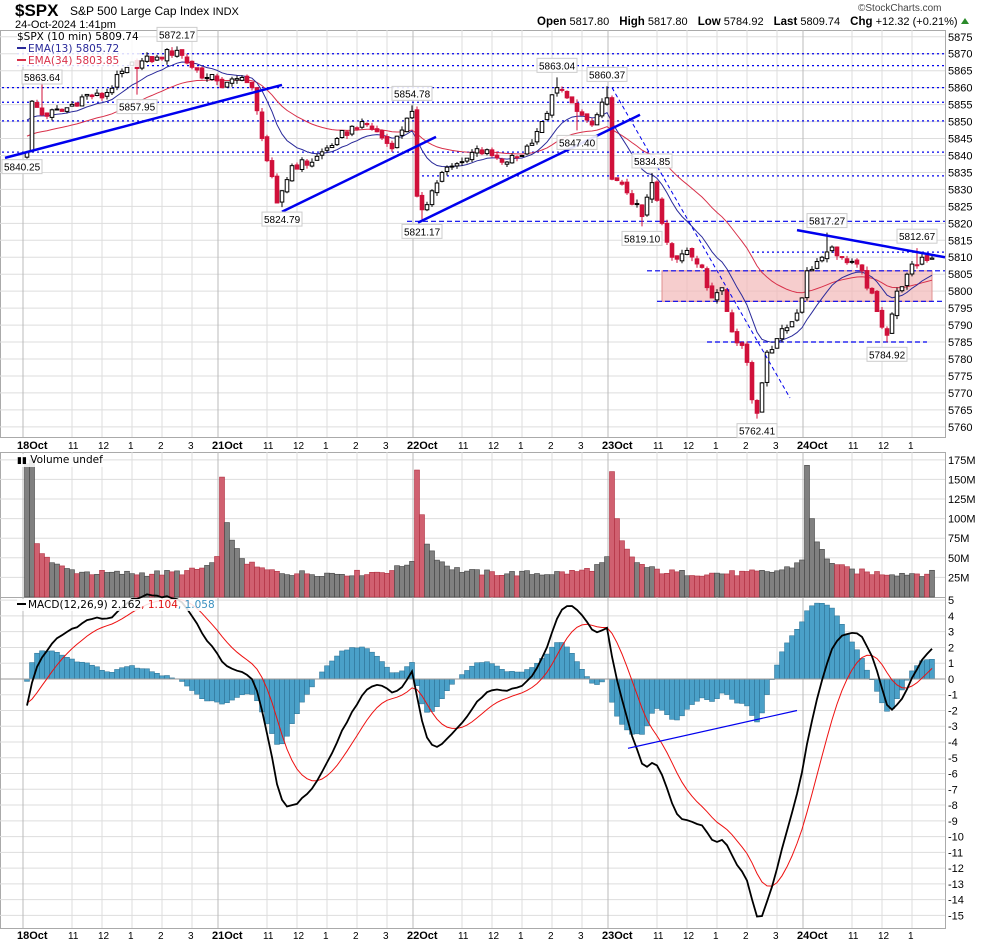 This screenshot has height=941, width=990. Describe the element at coordinates (386, 936) in the screenshot. I see `hour-label: 3` at that location.